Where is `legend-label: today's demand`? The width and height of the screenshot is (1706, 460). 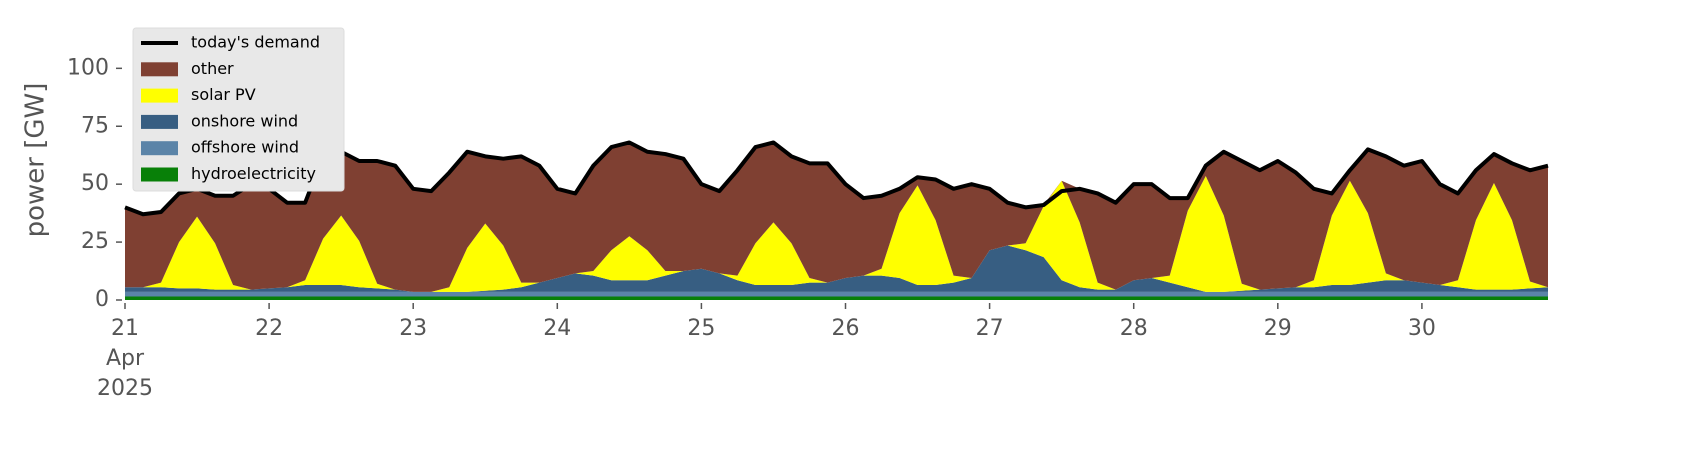
legend-label: today's demand is located at coordinates (255, 42).